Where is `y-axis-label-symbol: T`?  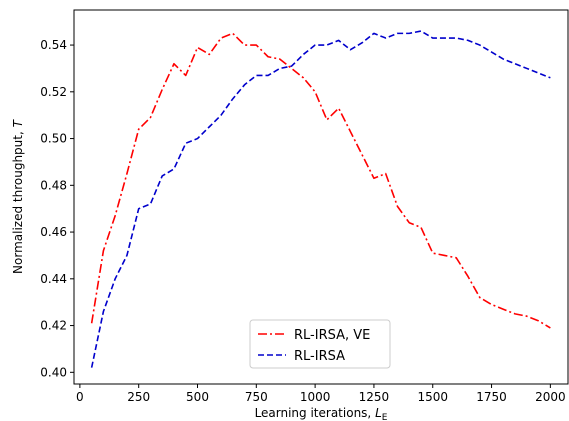
y-axis-label-symbol: T is located at coordinates (18, 122).